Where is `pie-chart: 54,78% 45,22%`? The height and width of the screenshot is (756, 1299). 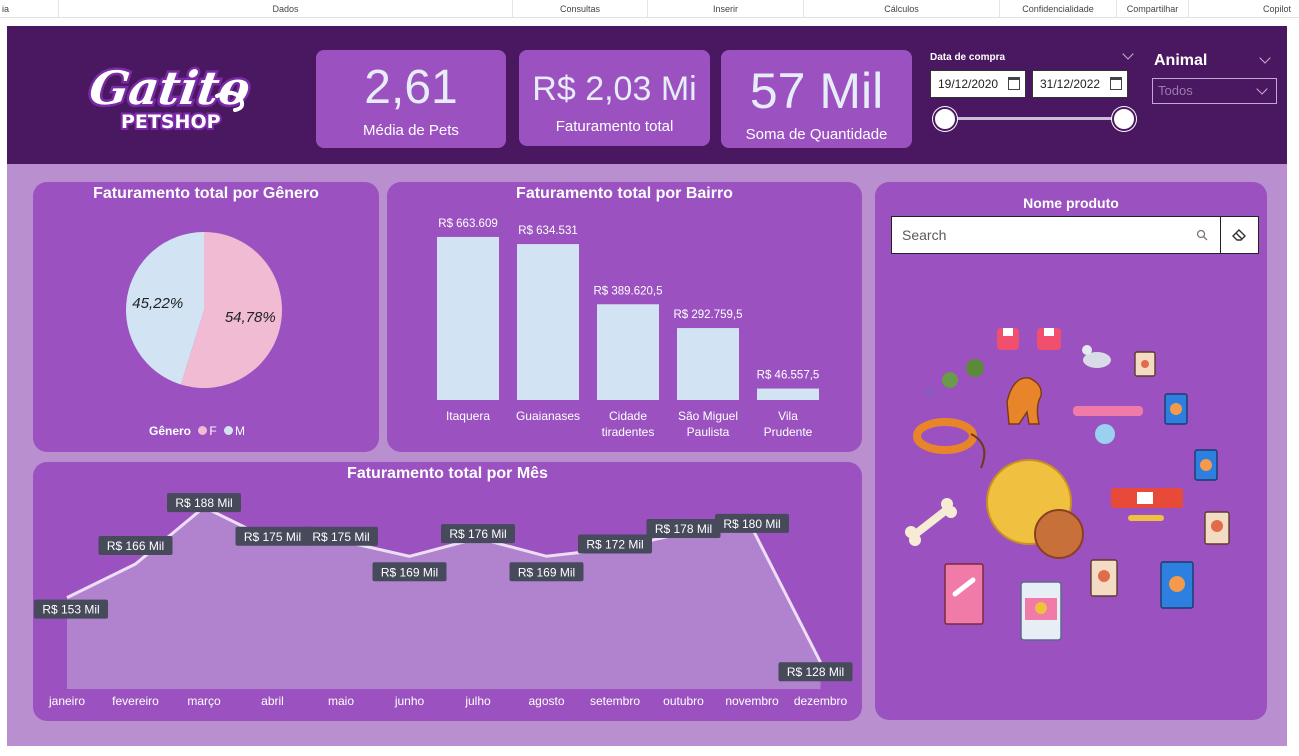 pie-chart: 54,78% 45,22% is located at coordinates (206, 317).